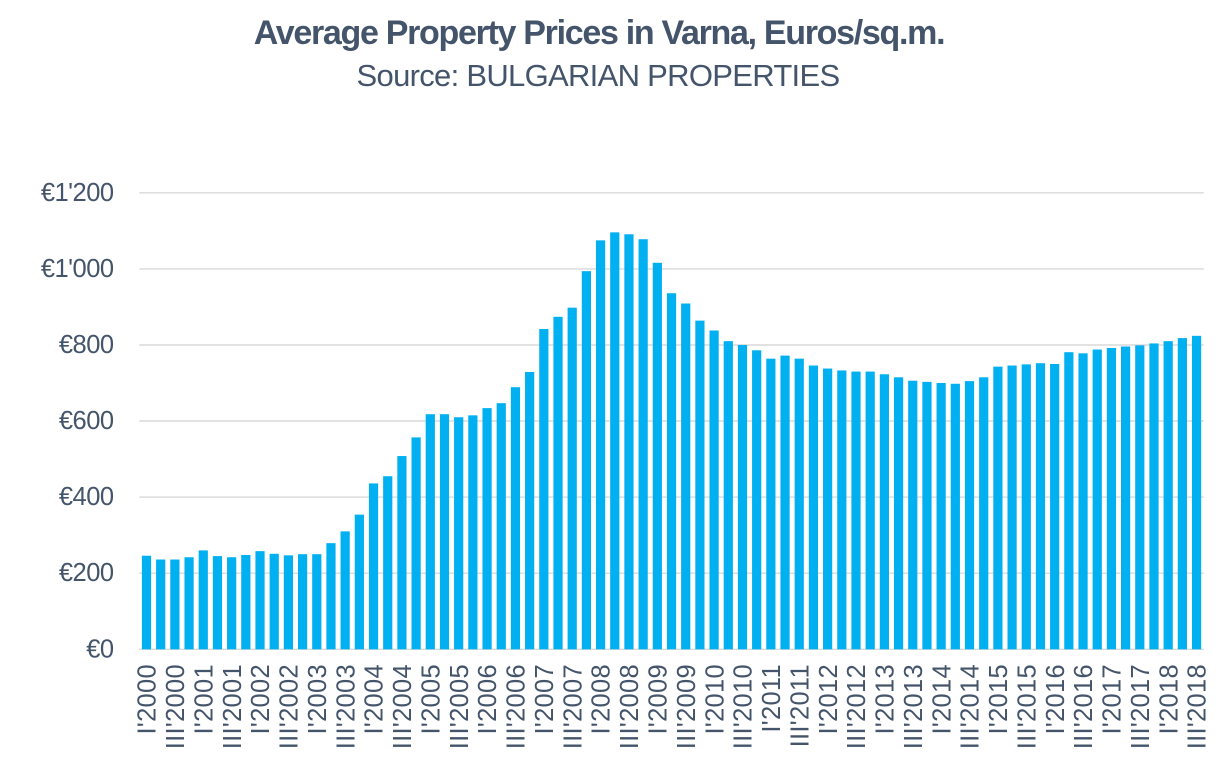  I want to click on svg-text: I'2004, so click(375, 699).